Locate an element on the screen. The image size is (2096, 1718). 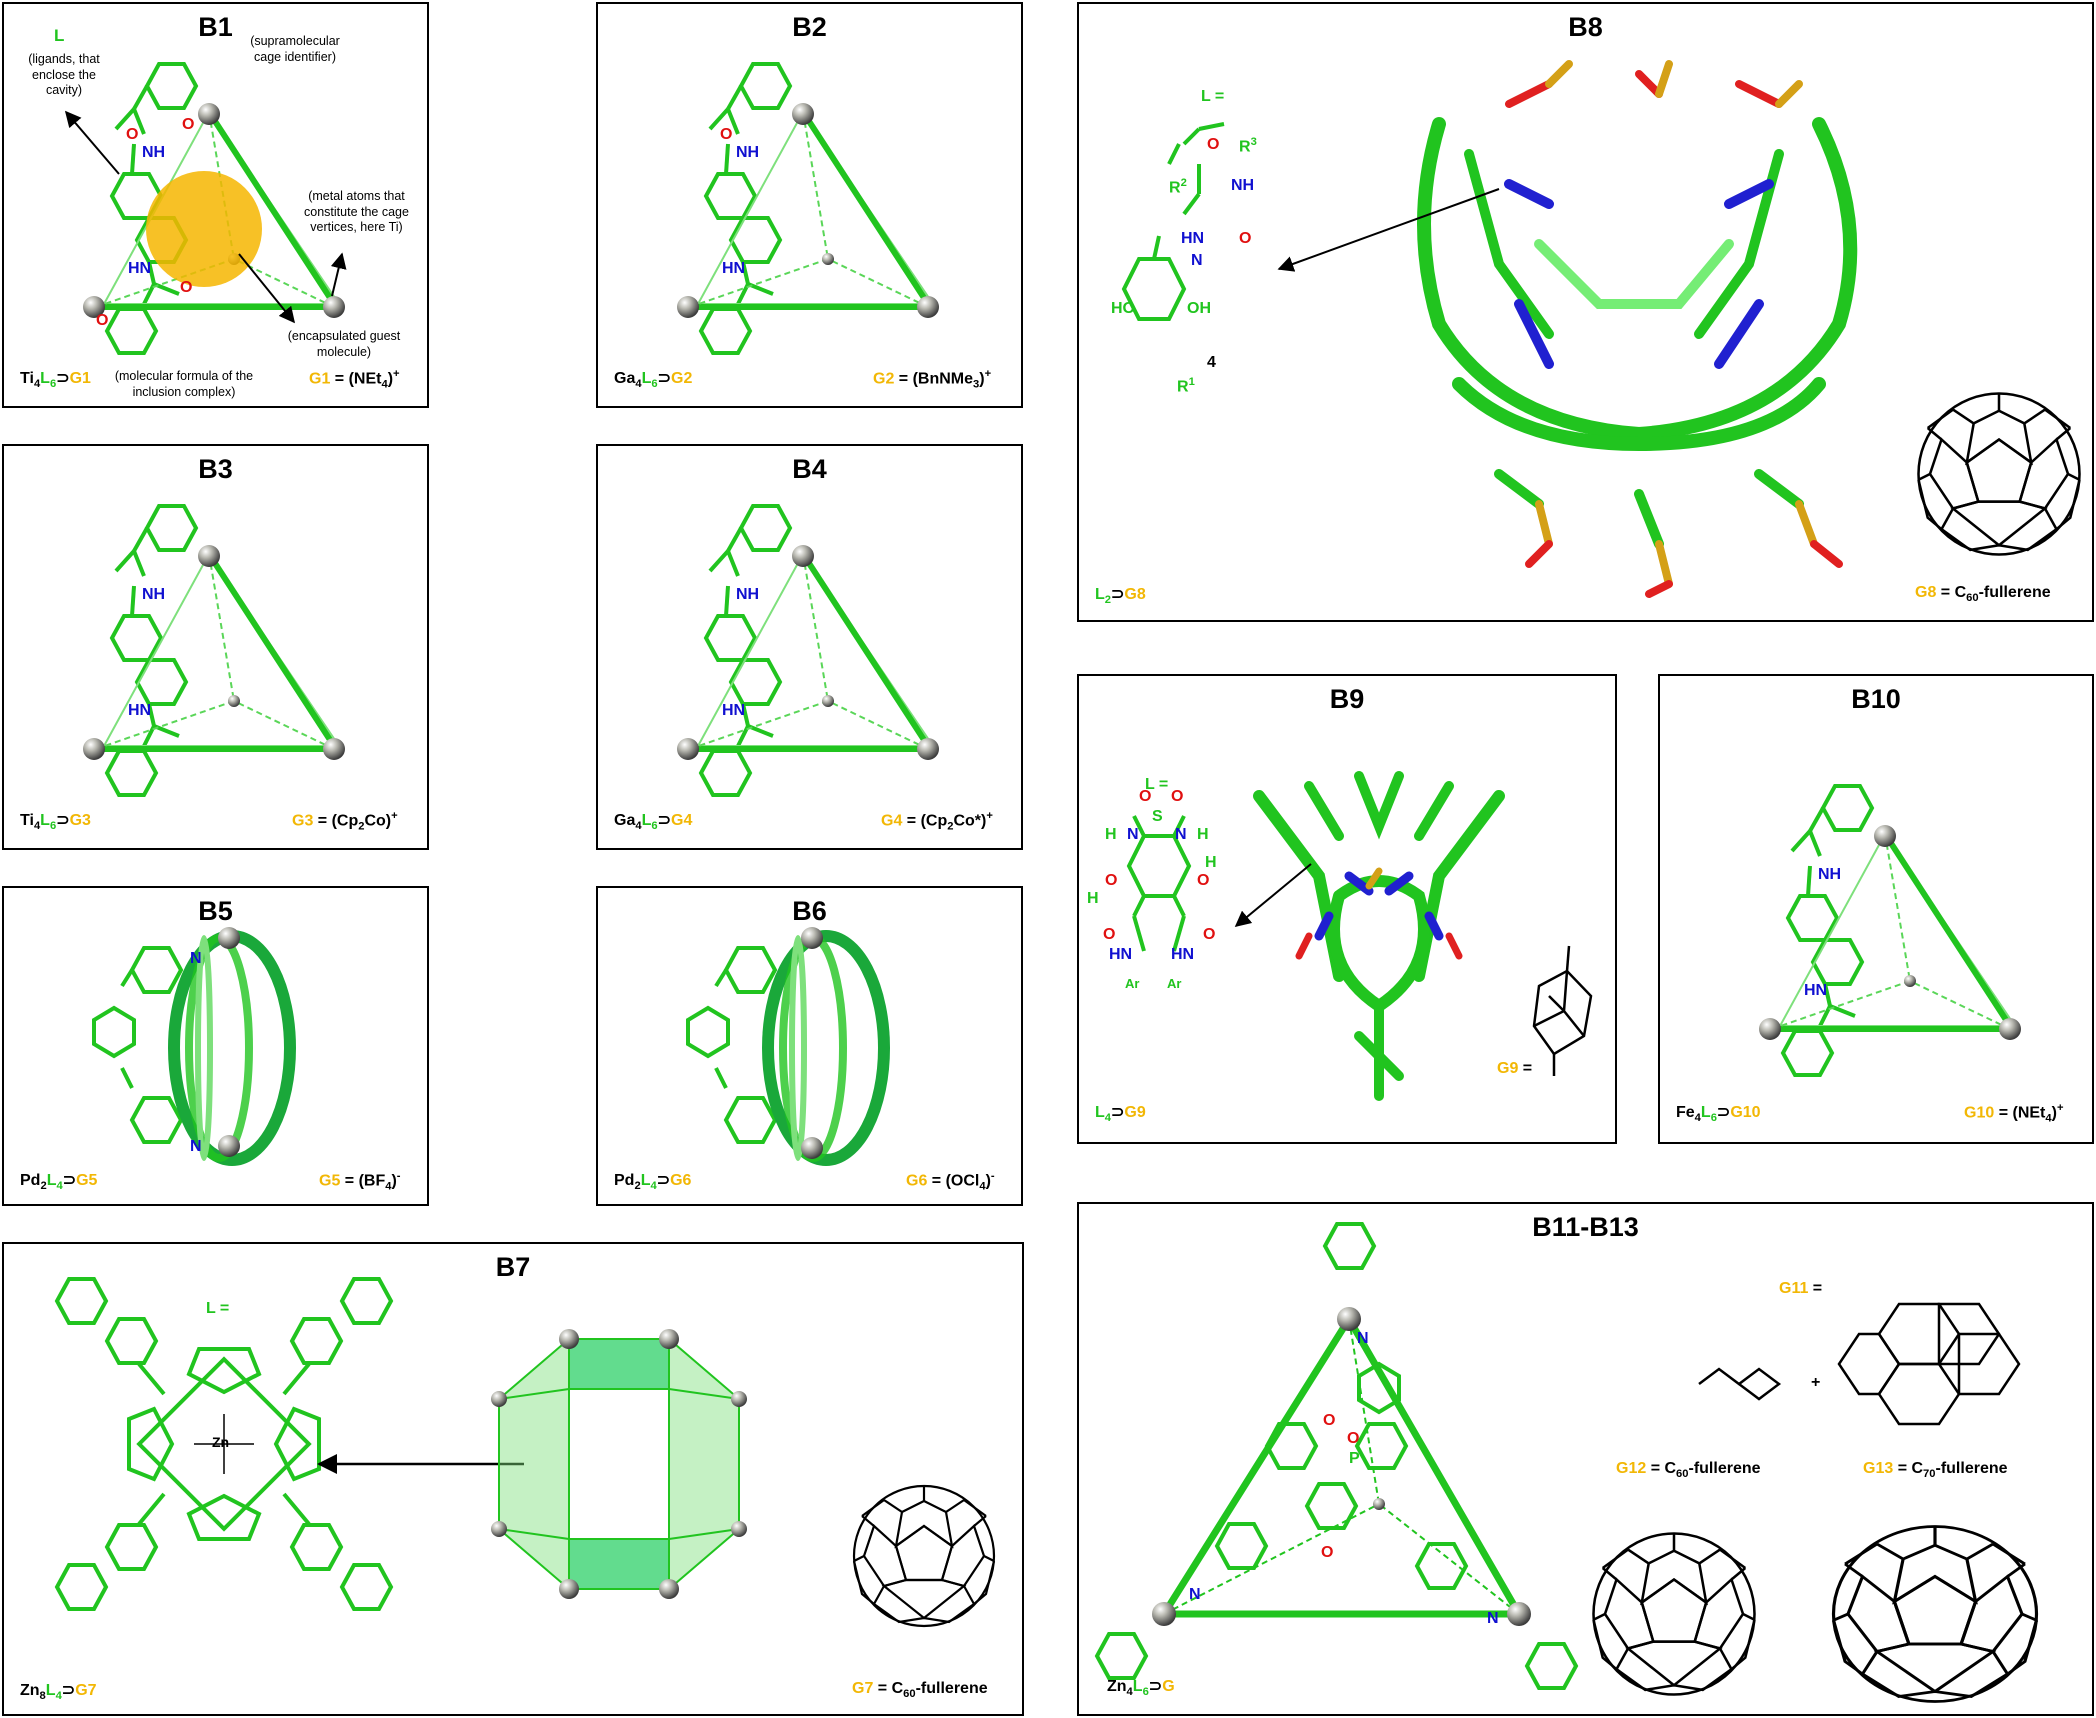
formula: L2⊃G8 is located at coordinates (1120, 596).